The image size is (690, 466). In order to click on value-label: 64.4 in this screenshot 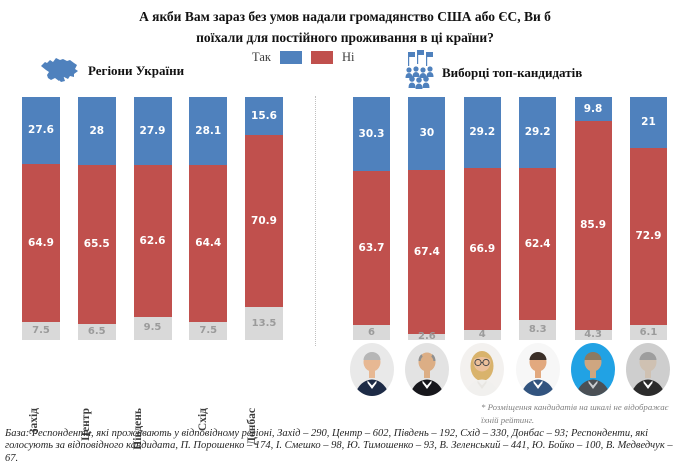, I will do `click(208, 243)`.